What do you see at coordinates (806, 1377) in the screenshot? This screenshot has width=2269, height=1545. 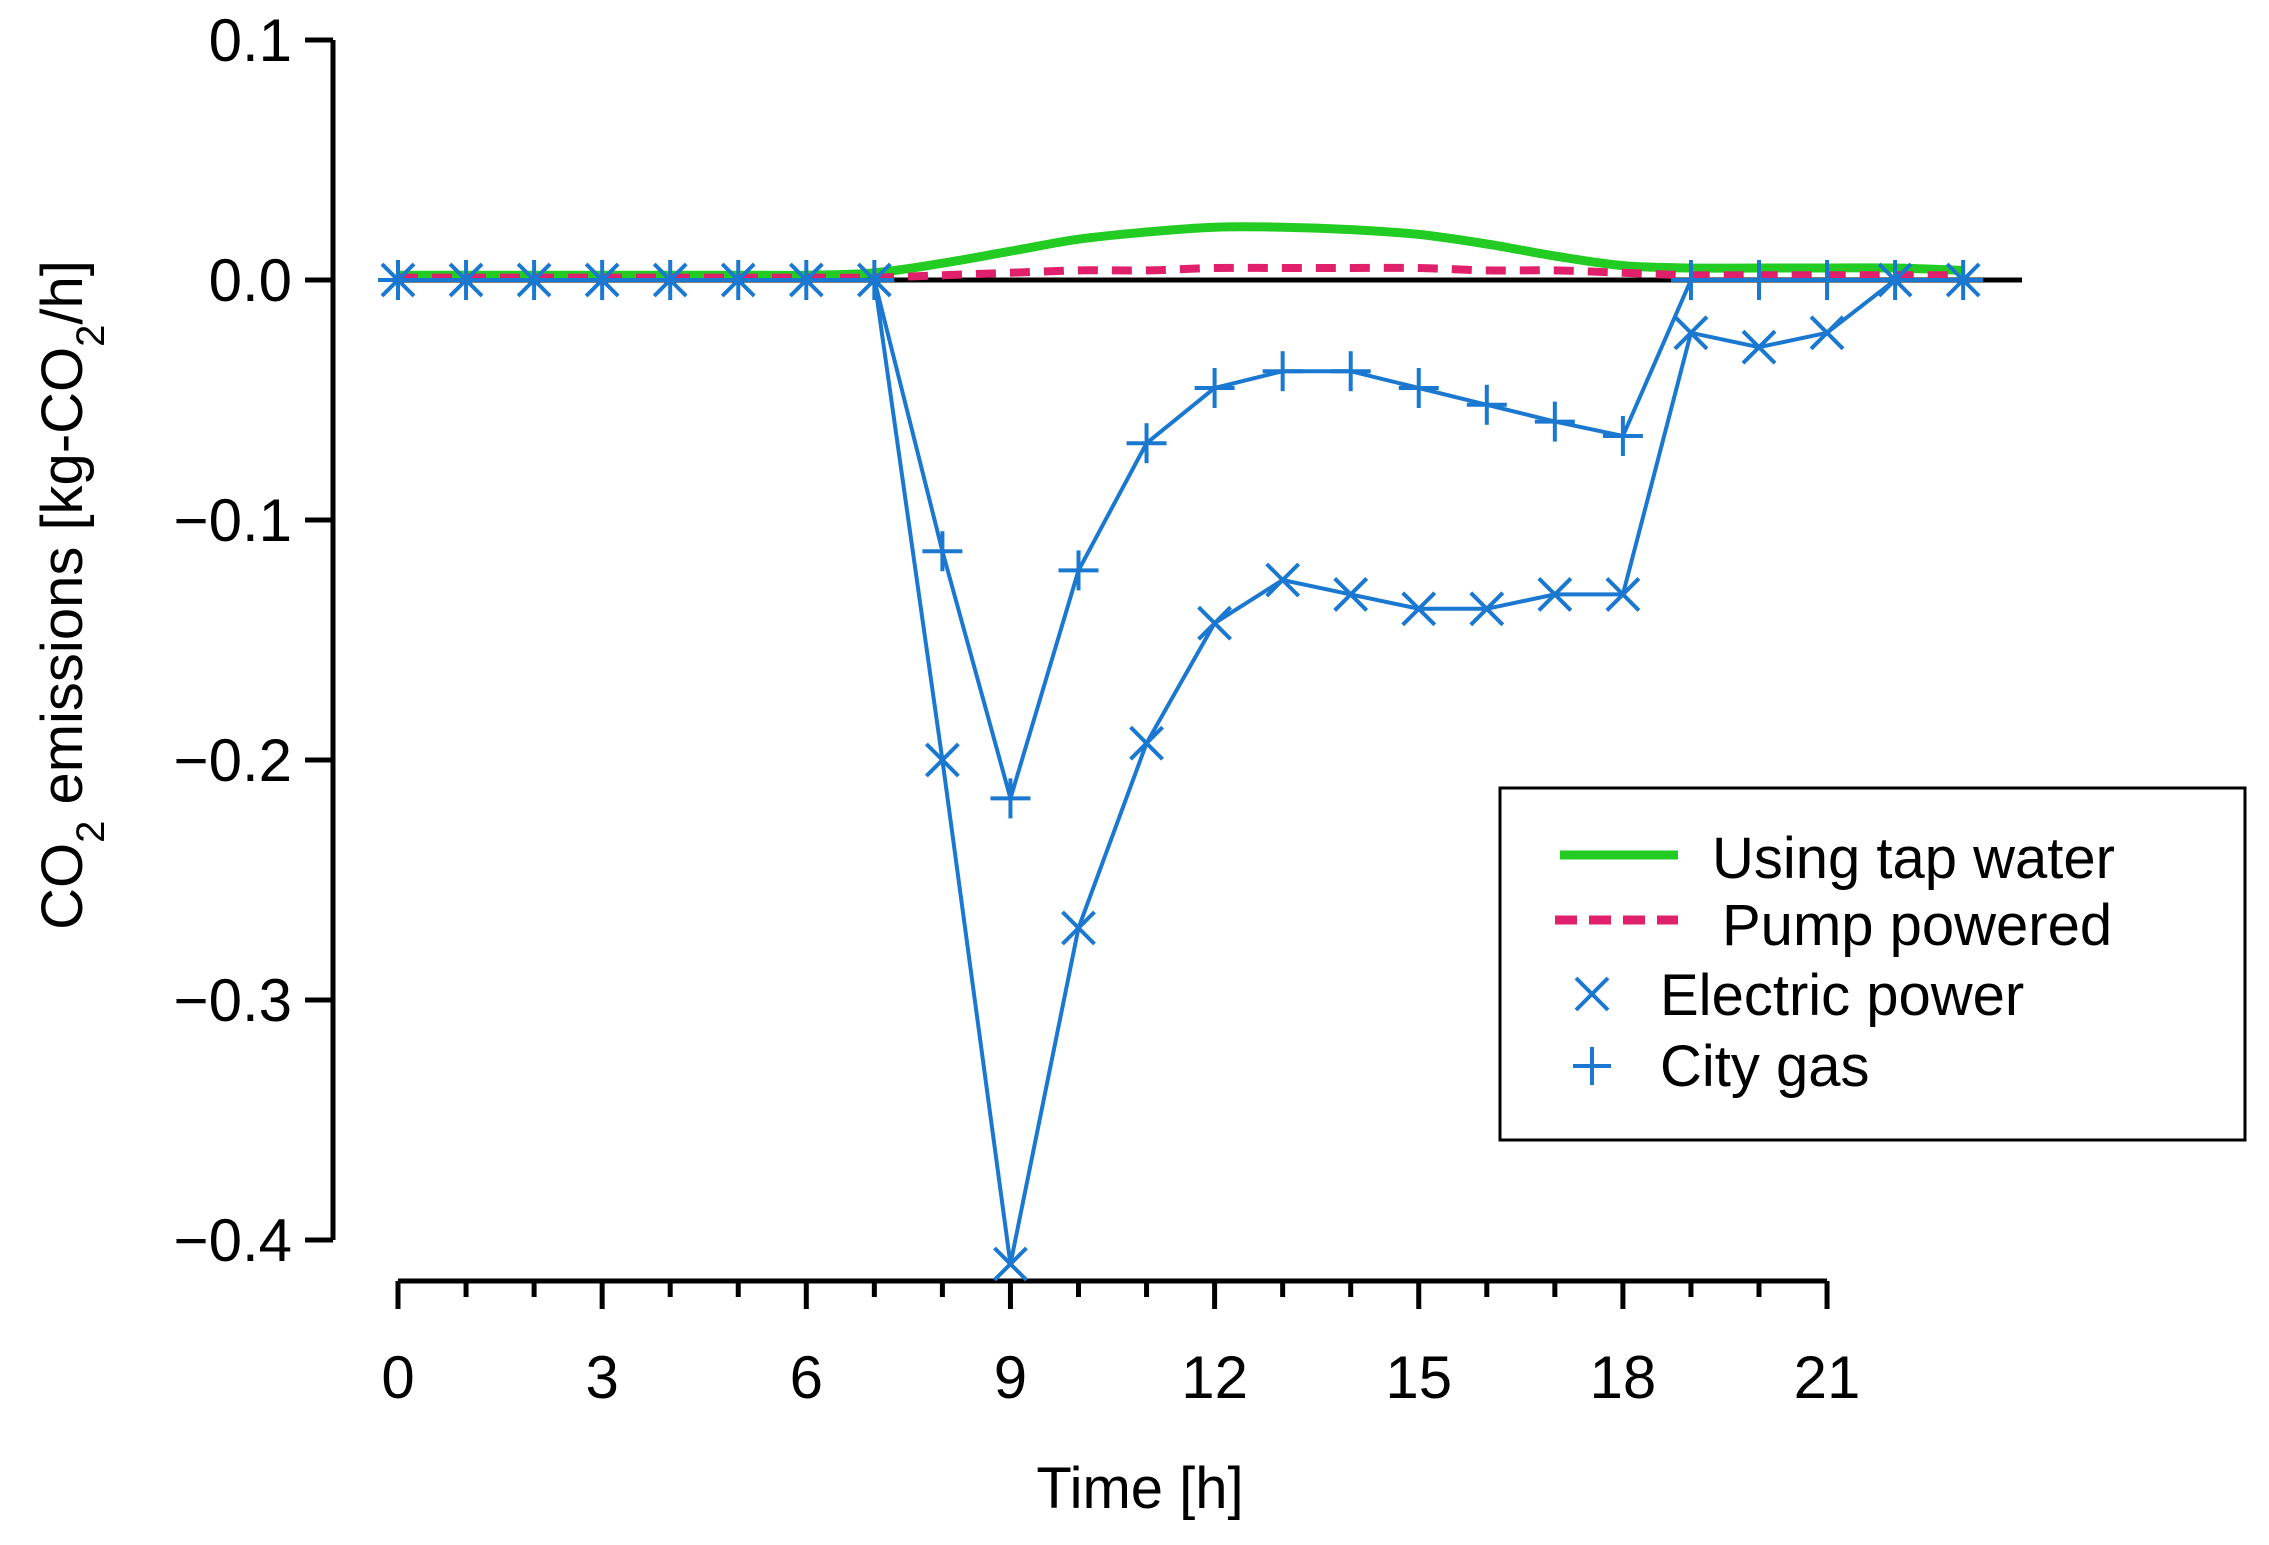 I see `x-tick-label: 6` at bounding box center [806, 1377].